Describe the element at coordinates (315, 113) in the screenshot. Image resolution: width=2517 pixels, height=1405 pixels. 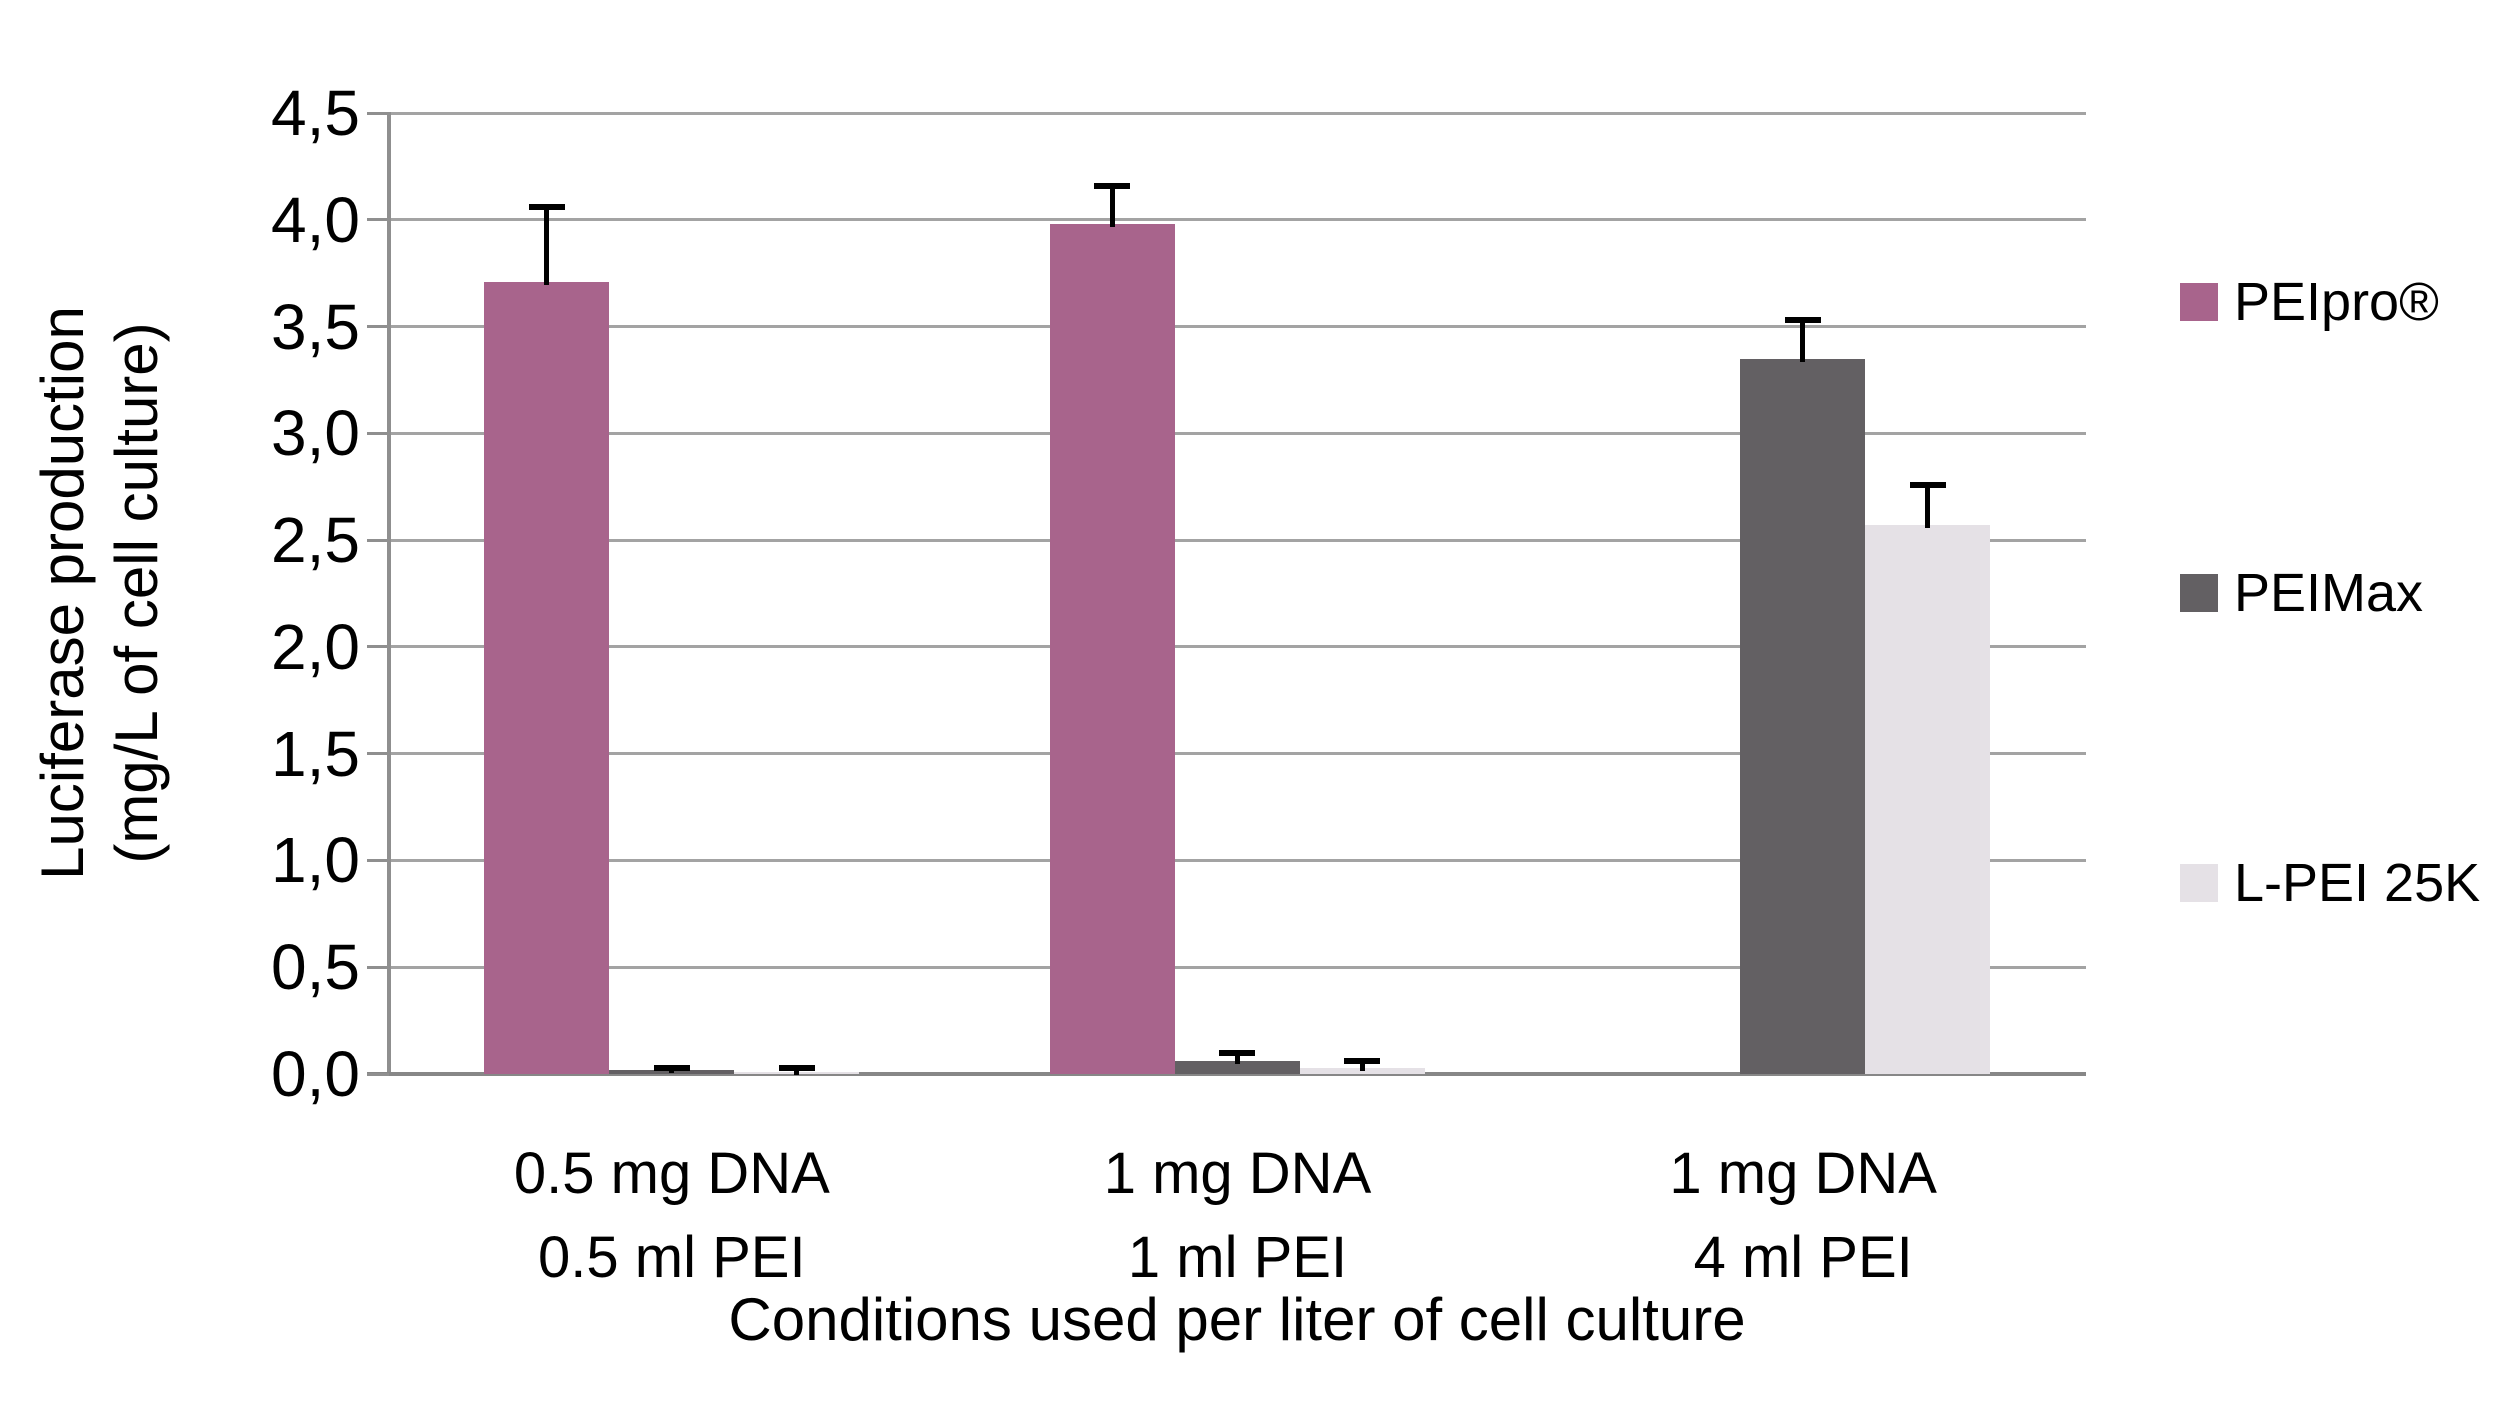
I see `y-tick-label: 4,5` at that location.